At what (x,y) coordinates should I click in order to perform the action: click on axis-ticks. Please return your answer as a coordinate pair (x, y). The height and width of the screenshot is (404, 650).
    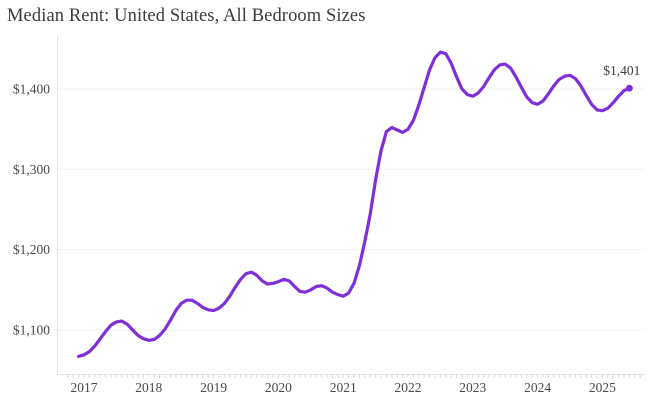
    Looking at the image, I should click on (354, 376).